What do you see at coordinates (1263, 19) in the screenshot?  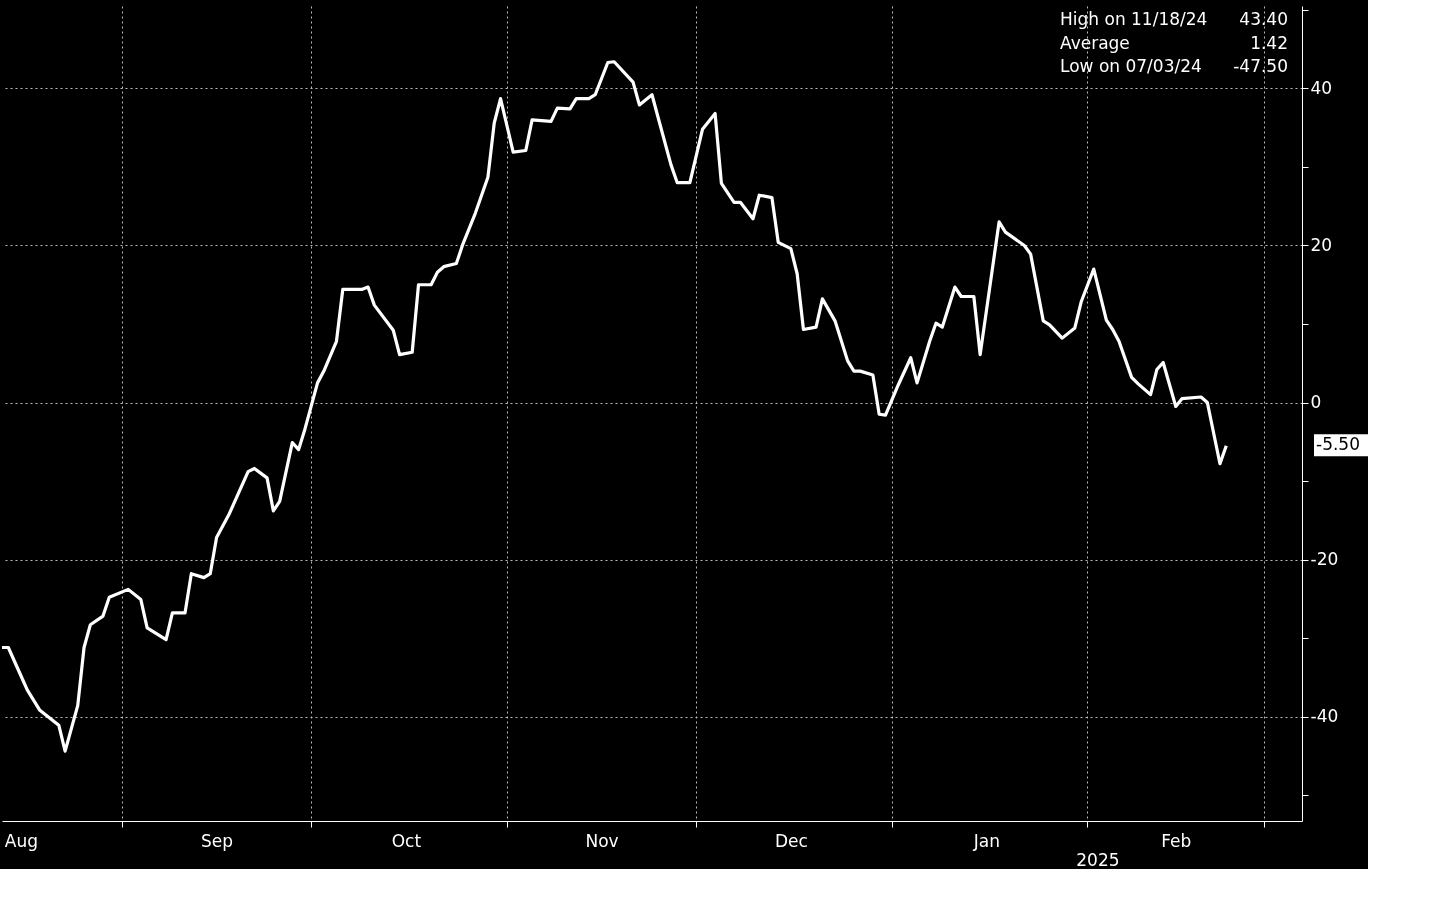 I see `annotation: 43.40` at bounding box center [1263, 19].